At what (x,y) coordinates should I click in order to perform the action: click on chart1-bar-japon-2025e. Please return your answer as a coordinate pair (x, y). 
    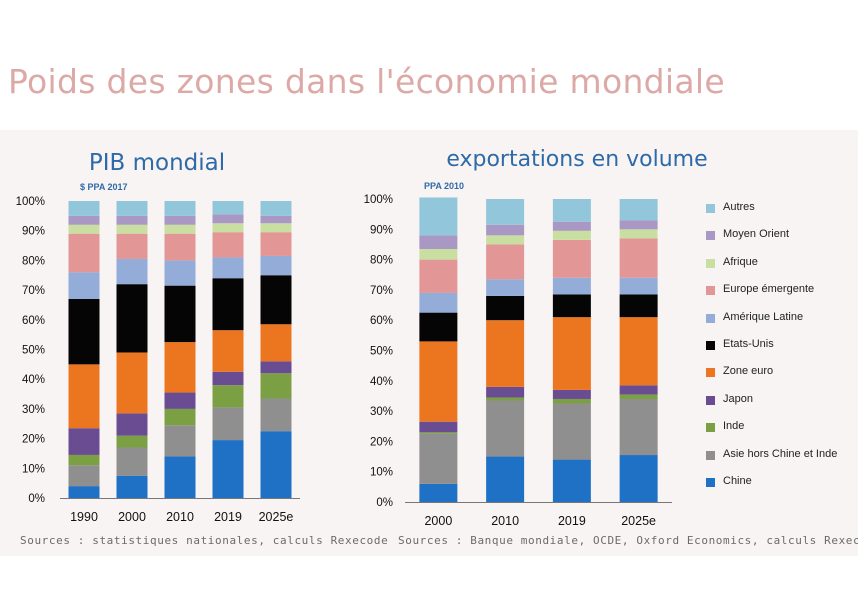
    Looking at the image, I should click on (276, 367).